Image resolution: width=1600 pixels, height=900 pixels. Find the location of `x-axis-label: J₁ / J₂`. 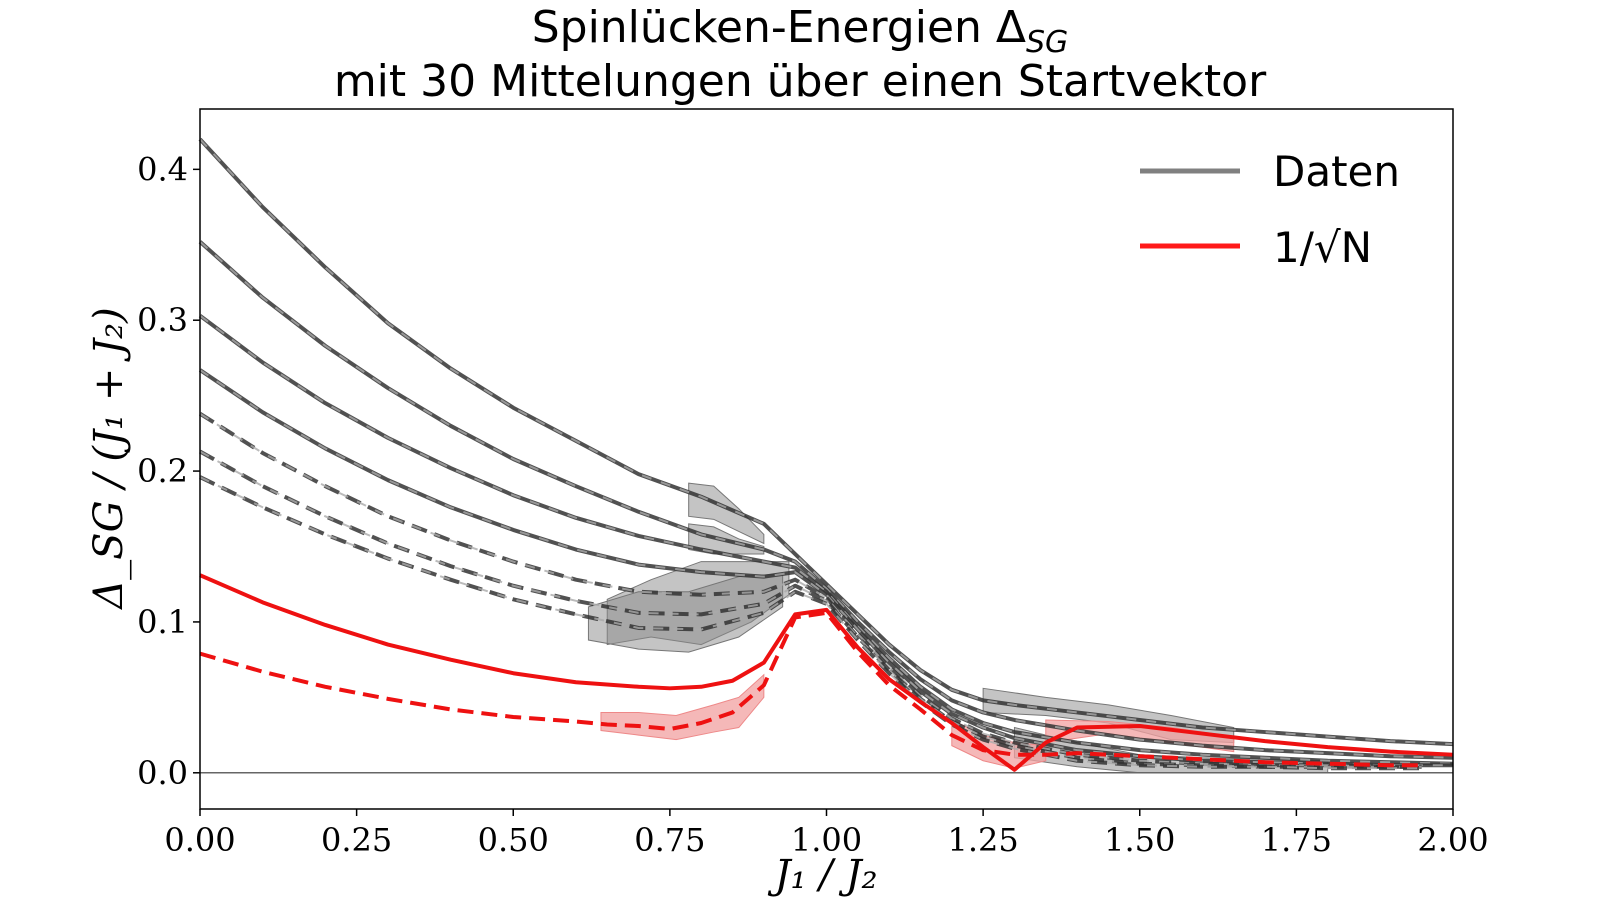

x-axis-label: J₁ / J₂ is located at coordinates (822, 875).